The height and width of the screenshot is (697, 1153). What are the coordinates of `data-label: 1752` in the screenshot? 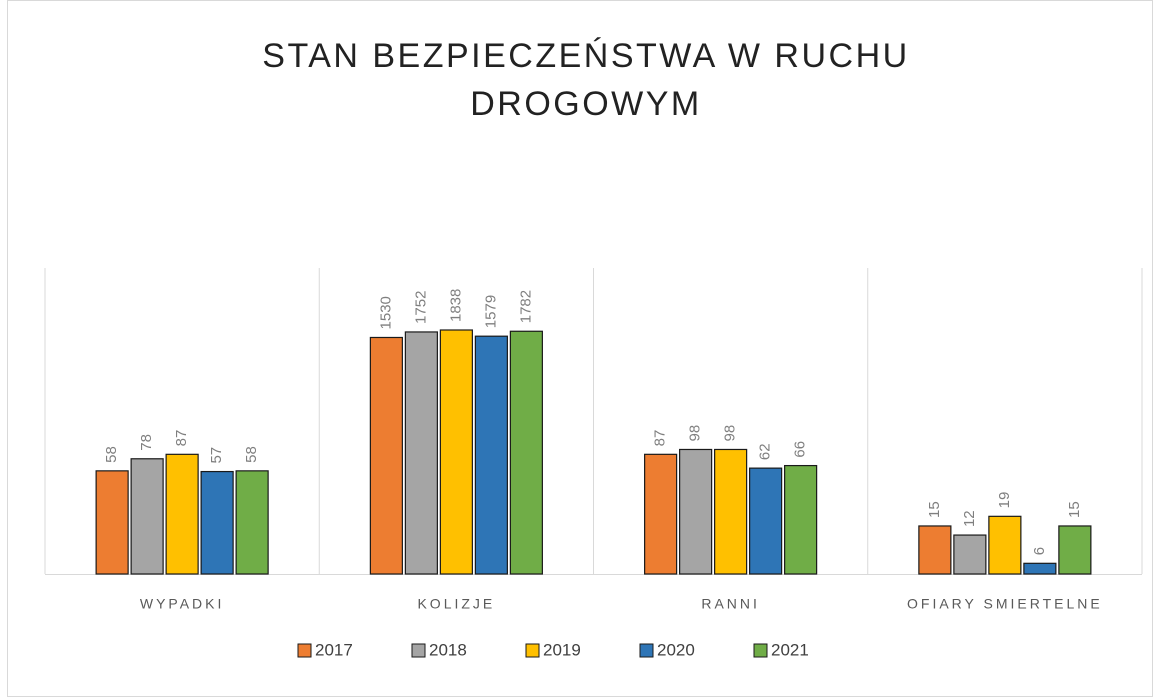 It's located at (420, 307).